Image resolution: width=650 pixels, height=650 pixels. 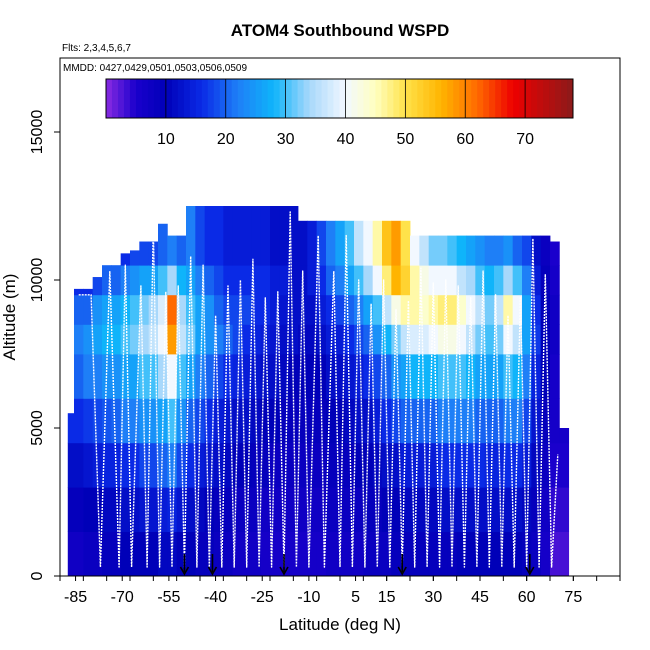 What do you see at coordinates (405, 139) in the screenshot?
I see `colorbar-tick-label: 50` at bounding box center [405, 139].